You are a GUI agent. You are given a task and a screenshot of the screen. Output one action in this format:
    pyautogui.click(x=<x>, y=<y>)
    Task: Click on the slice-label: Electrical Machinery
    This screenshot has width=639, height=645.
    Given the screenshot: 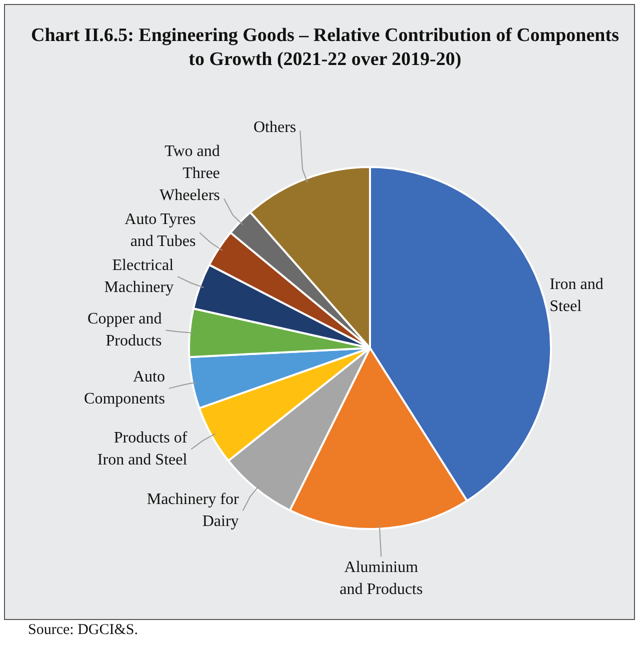 What is the action you would take?
    pyautogui.click(x=139, y=276)
    